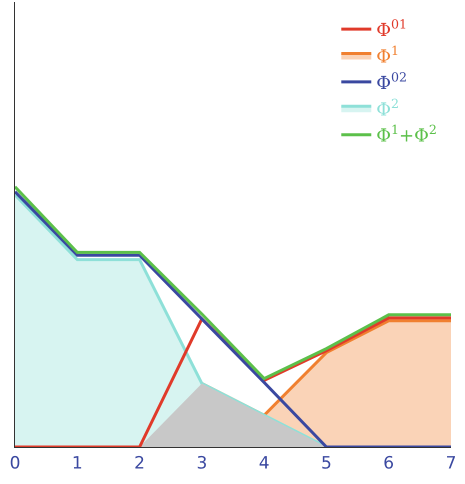  What do you see at coordinates (264, 463) in the screenshot?
I see `x-tick-label: 4` at bounding box center [264, 463].